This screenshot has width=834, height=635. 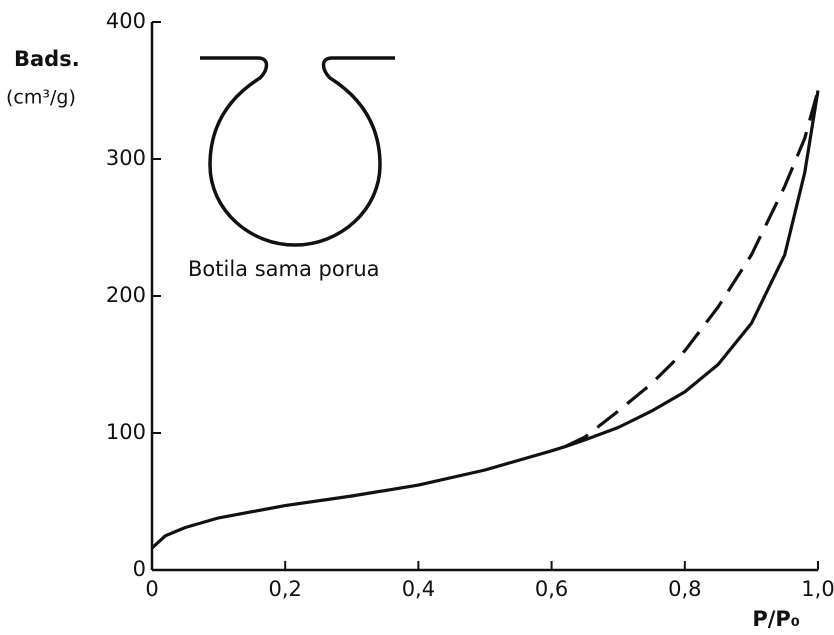 I want to click on y-axis-label: Bads., so click(x=47, y=59).